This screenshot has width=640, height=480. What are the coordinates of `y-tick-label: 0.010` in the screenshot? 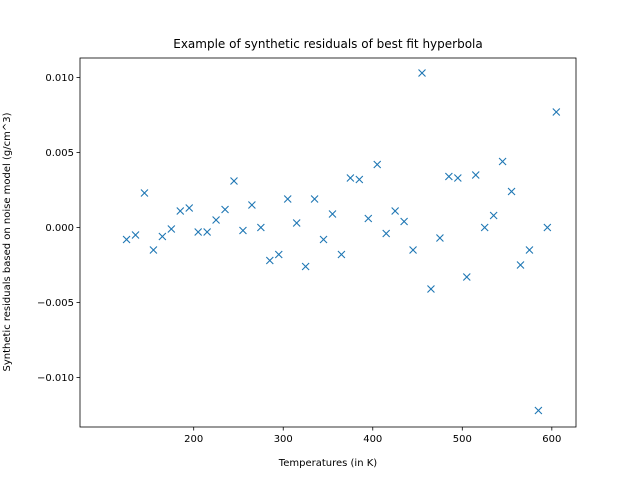 It's located at (59, 78).